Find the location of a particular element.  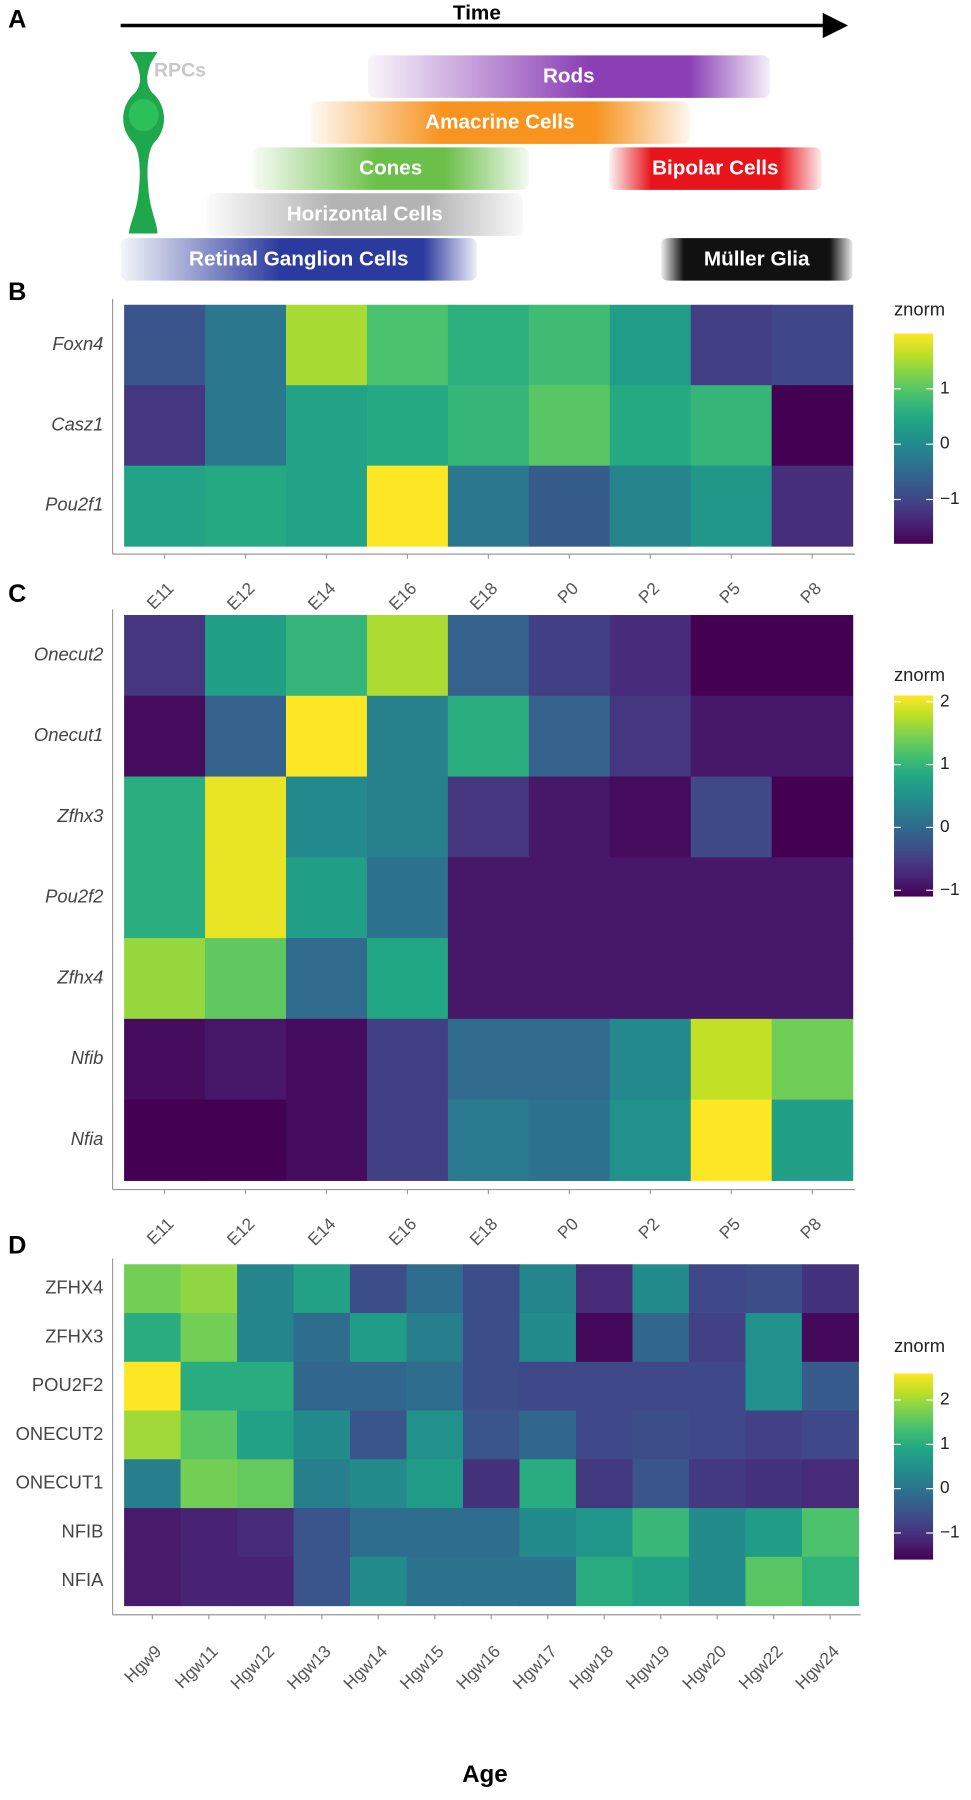

column-label: Hgw24 is located at coordinates (817, 1667).